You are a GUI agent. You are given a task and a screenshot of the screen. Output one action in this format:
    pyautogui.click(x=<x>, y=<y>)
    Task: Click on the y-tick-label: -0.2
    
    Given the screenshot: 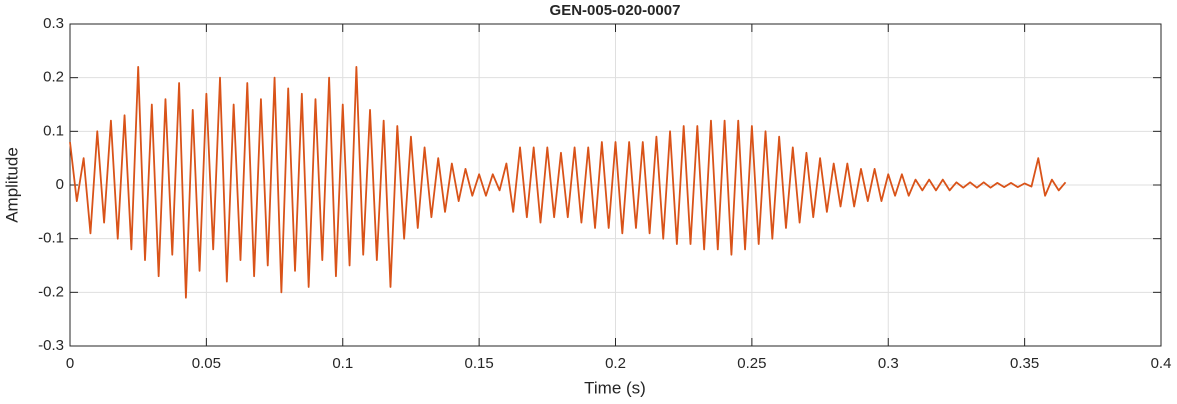 What is the action you would take?
    pyautogui.click(x=51, y=291)
    